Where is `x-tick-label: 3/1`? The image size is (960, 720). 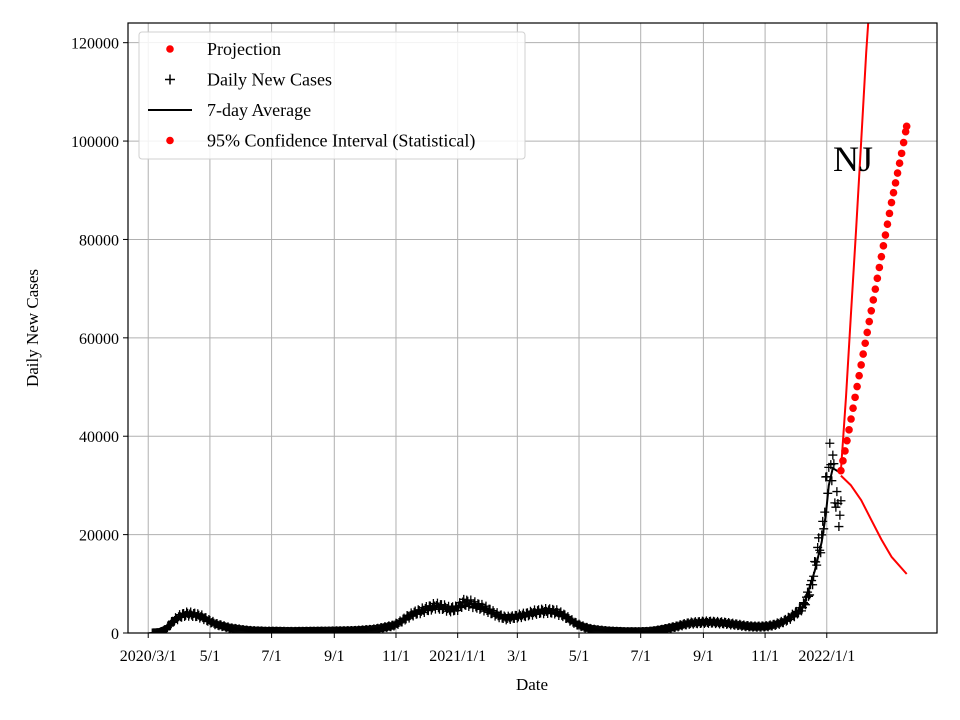 x-tick-label: 3/1 is located at coordinates (517, 656).